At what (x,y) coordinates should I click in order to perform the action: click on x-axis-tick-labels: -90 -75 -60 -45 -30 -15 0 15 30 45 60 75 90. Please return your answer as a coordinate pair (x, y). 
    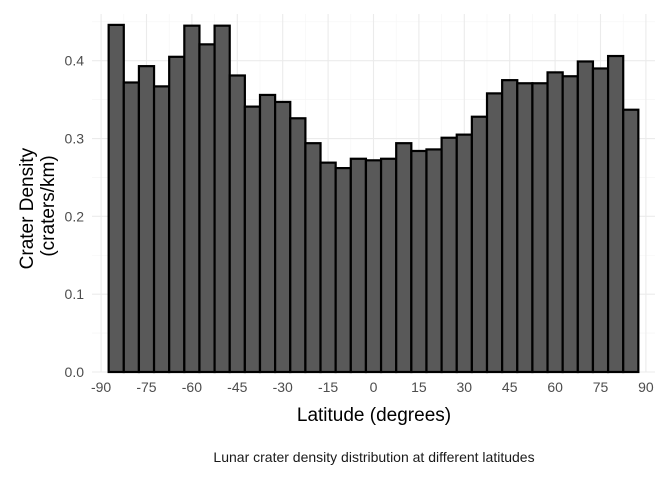
    Looking at the image, I should click on (372, 387).